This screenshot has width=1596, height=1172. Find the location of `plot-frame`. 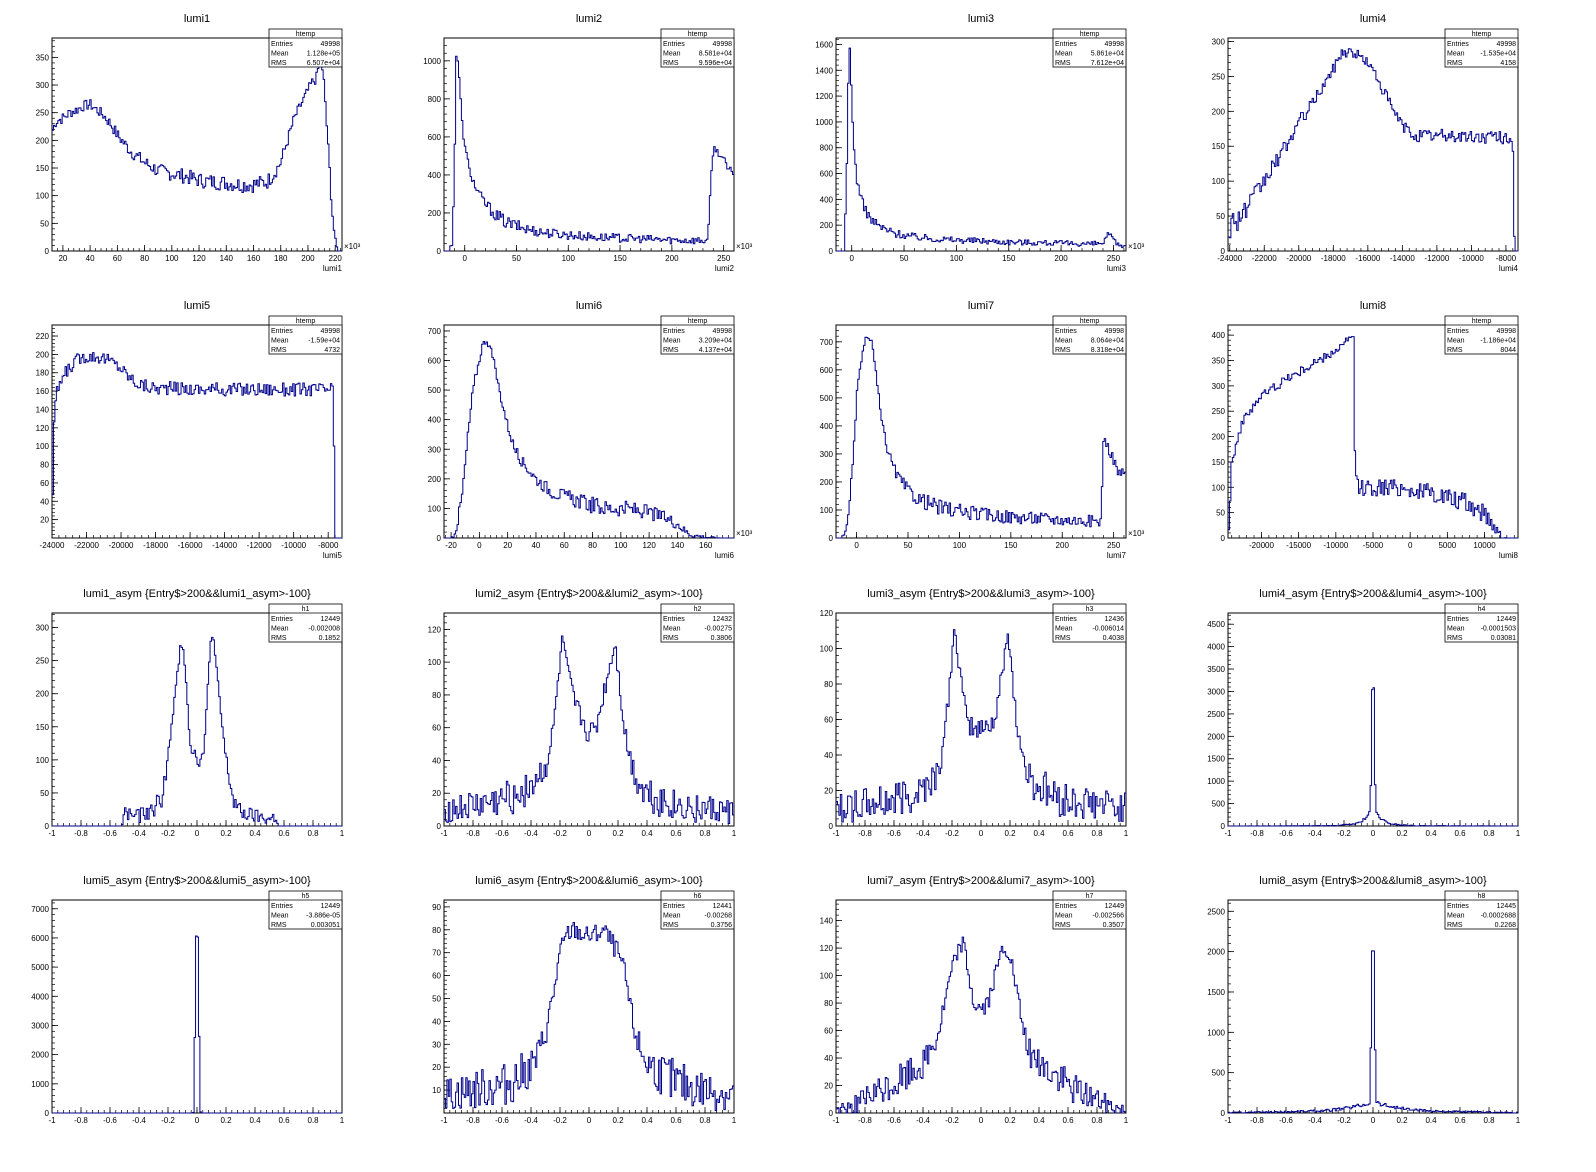

plot-frame is located at coordinates (1373, 144).